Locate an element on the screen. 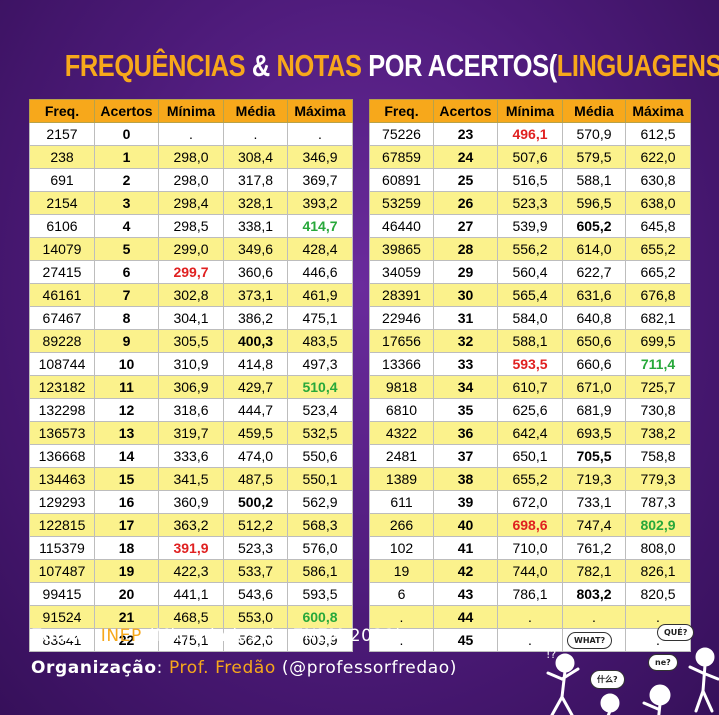  cell-minima: 650,1 is located at coordinates (530, 456).